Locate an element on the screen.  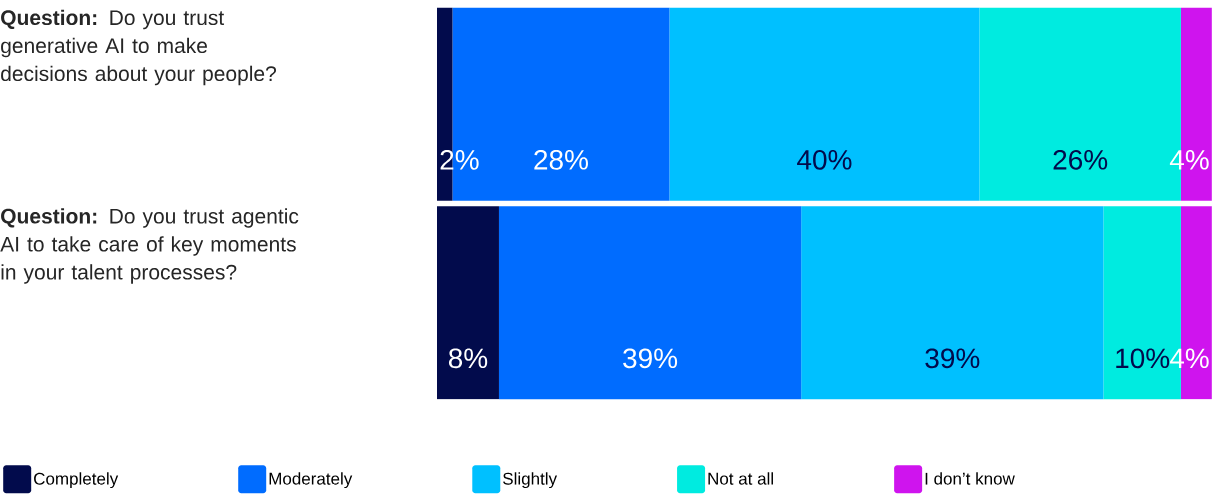
data-label: 28% is located at coordinates (561, 159).